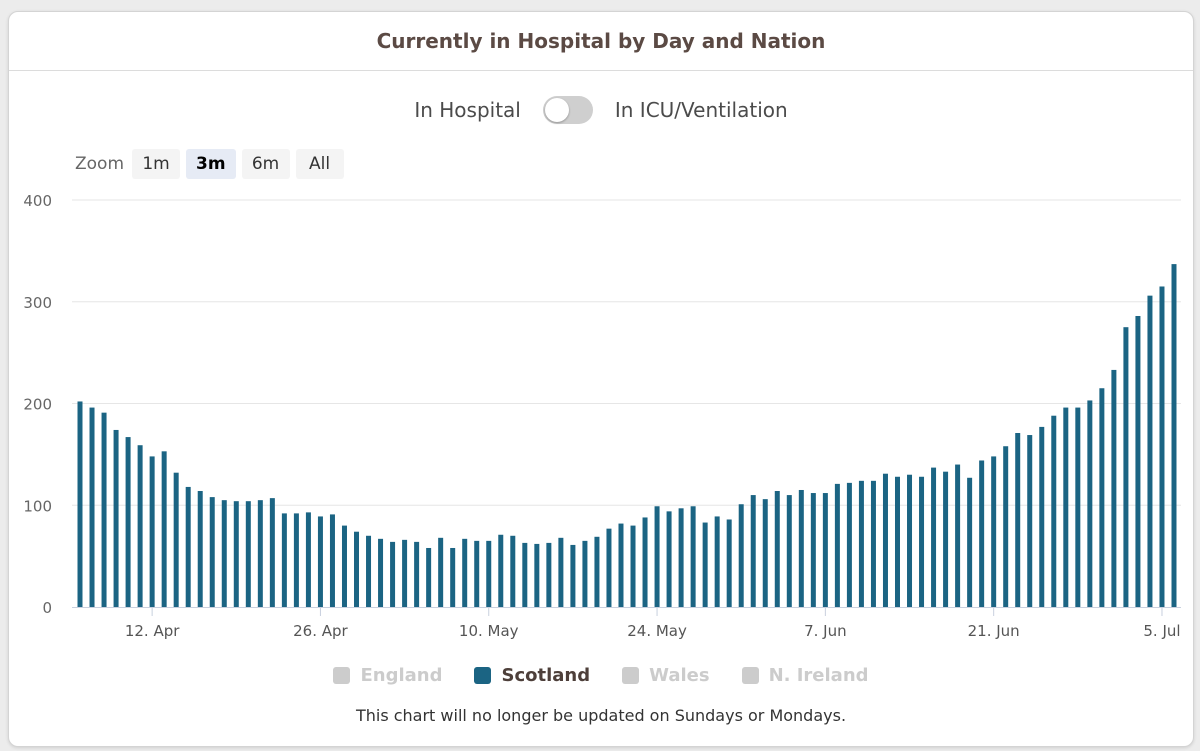 The width and height of the screenshot is (1200, 751). I want to click on y-tick-label: 200, so click(37, 405).